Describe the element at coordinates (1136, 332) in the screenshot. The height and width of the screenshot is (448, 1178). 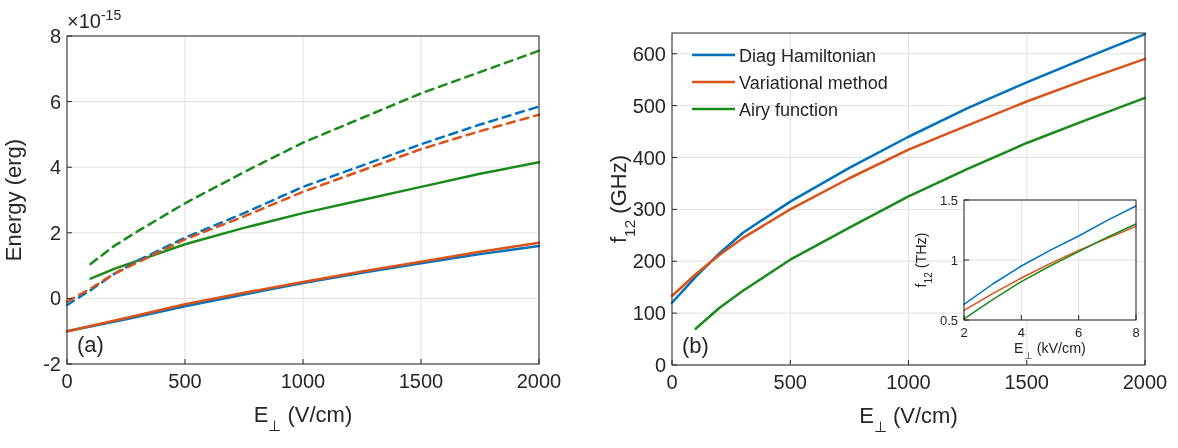
I see `x-tick-label: 8` at that location.